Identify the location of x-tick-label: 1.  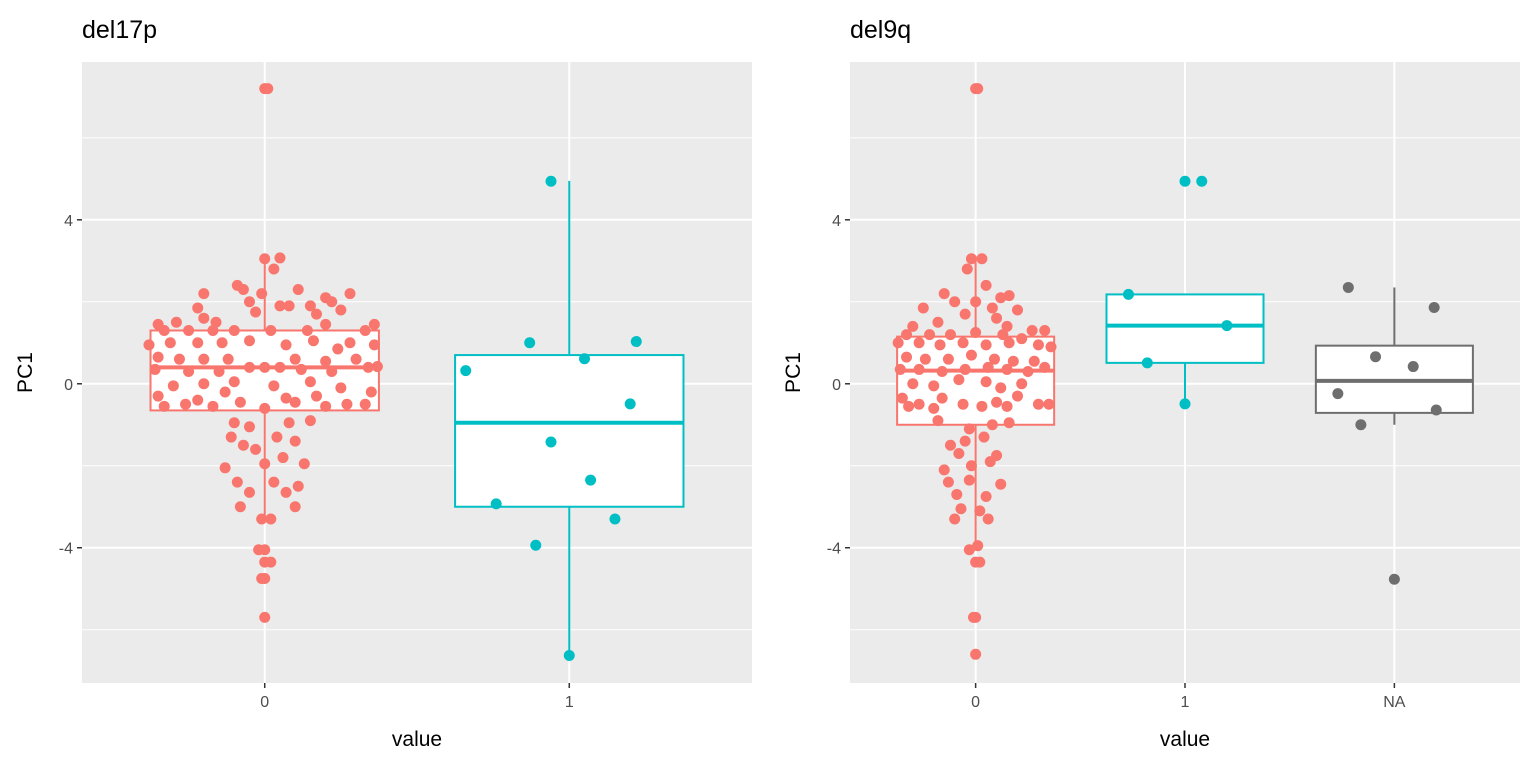
(1185, 702).